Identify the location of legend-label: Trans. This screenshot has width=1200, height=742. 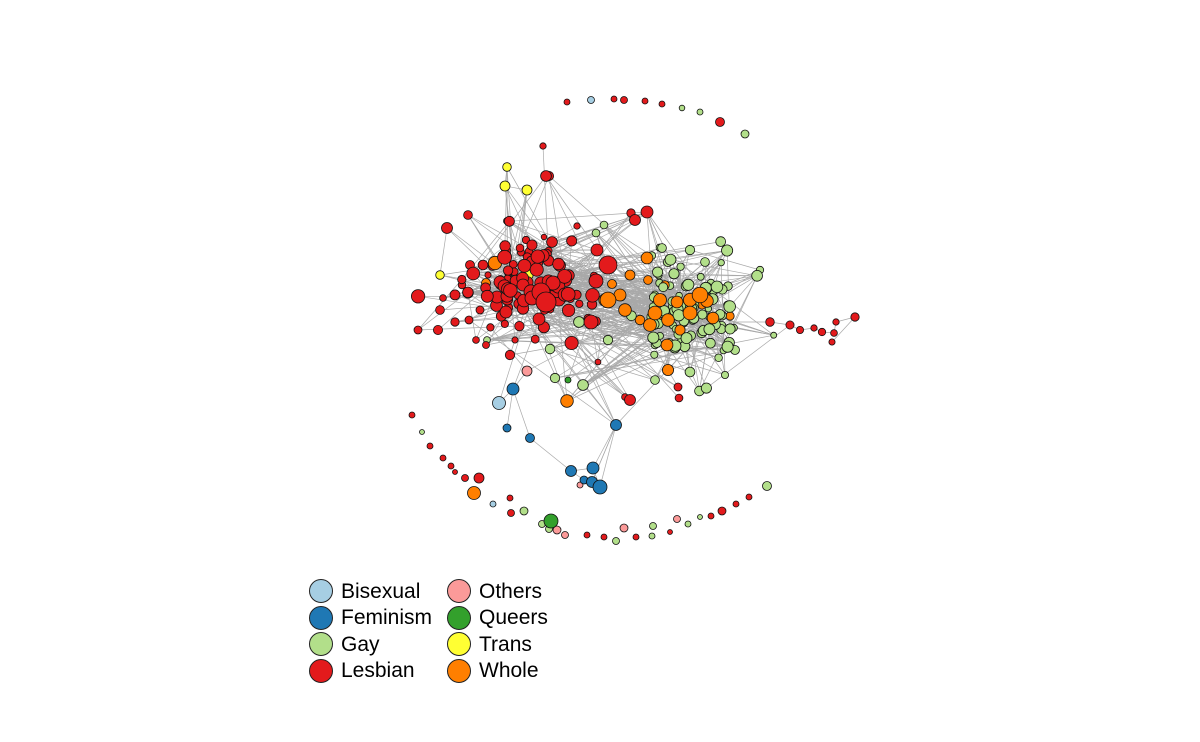
(505, 644).